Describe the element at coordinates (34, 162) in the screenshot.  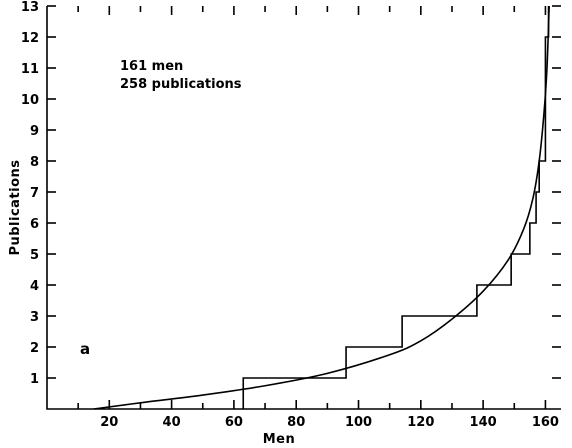
I see `y-tick-label: 8` at that location.